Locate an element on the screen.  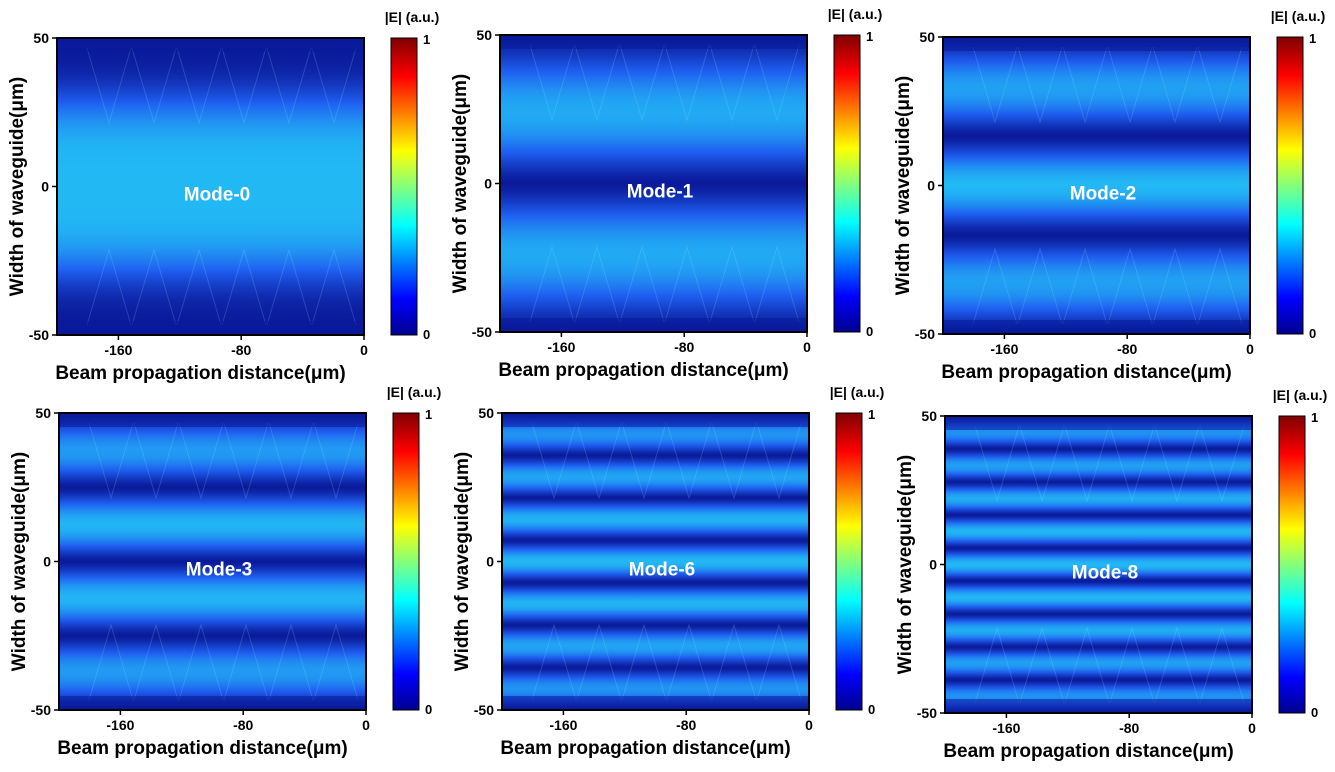
mode-label: Mode-3 is located at coordinates (219, 570).